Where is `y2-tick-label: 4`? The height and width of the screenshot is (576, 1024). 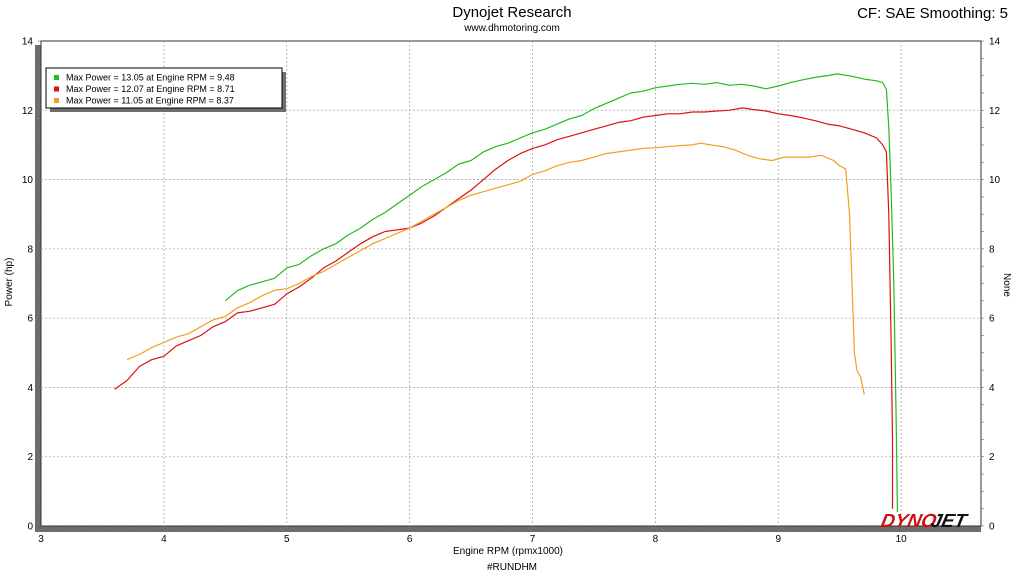 y2-tick-label: 4 is located at coordinates (992, 388).